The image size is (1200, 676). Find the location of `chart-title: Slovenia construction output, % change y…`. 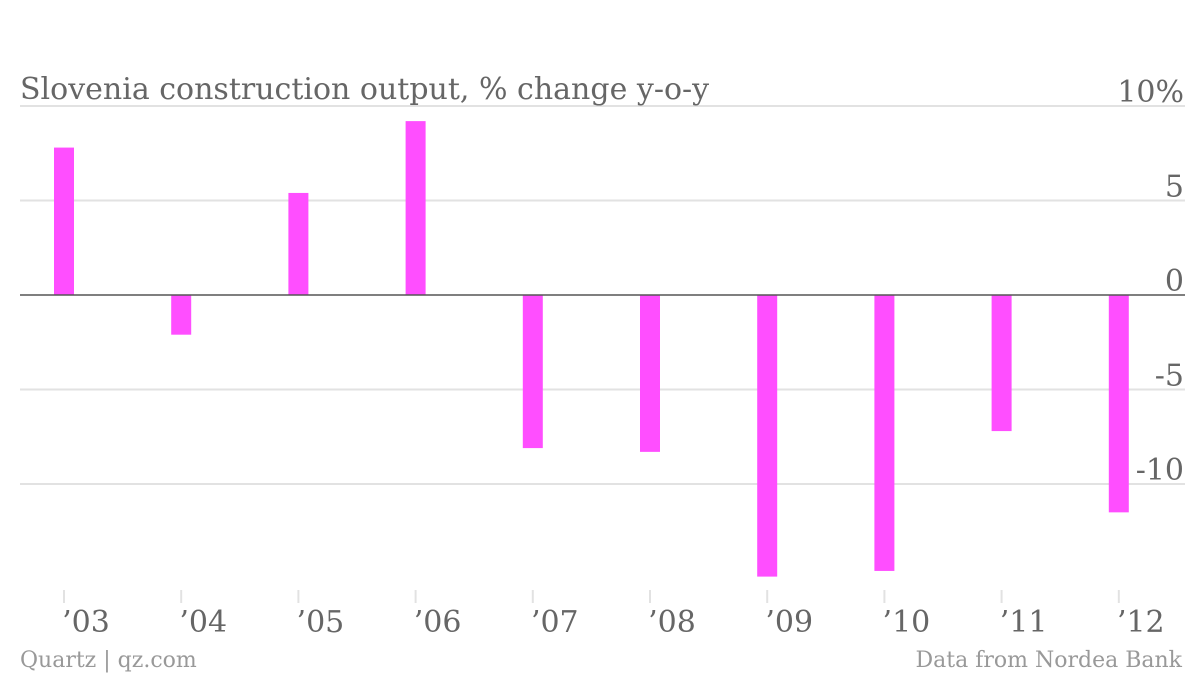

chart-title: Slovenia construction output, % change y… is located at coordinates (364, 89).